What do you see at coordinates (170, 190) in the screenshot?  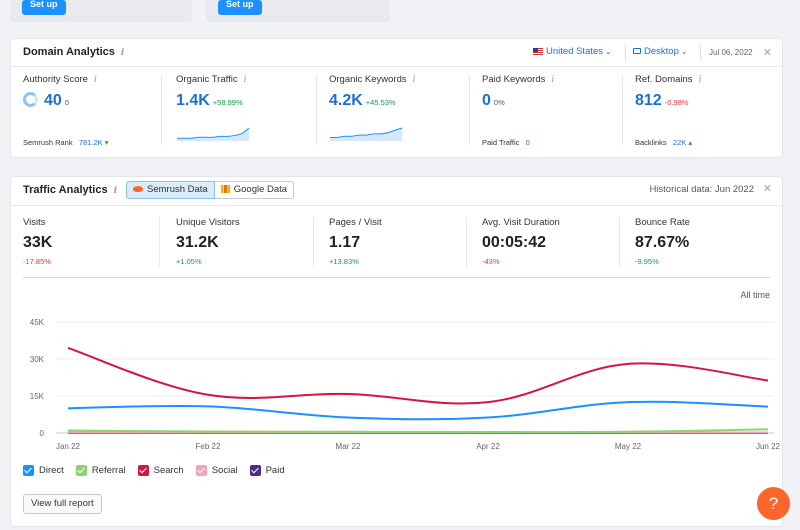 I see `semrush-data-toggle: Semrush Data` at bounding box center [170, 190].